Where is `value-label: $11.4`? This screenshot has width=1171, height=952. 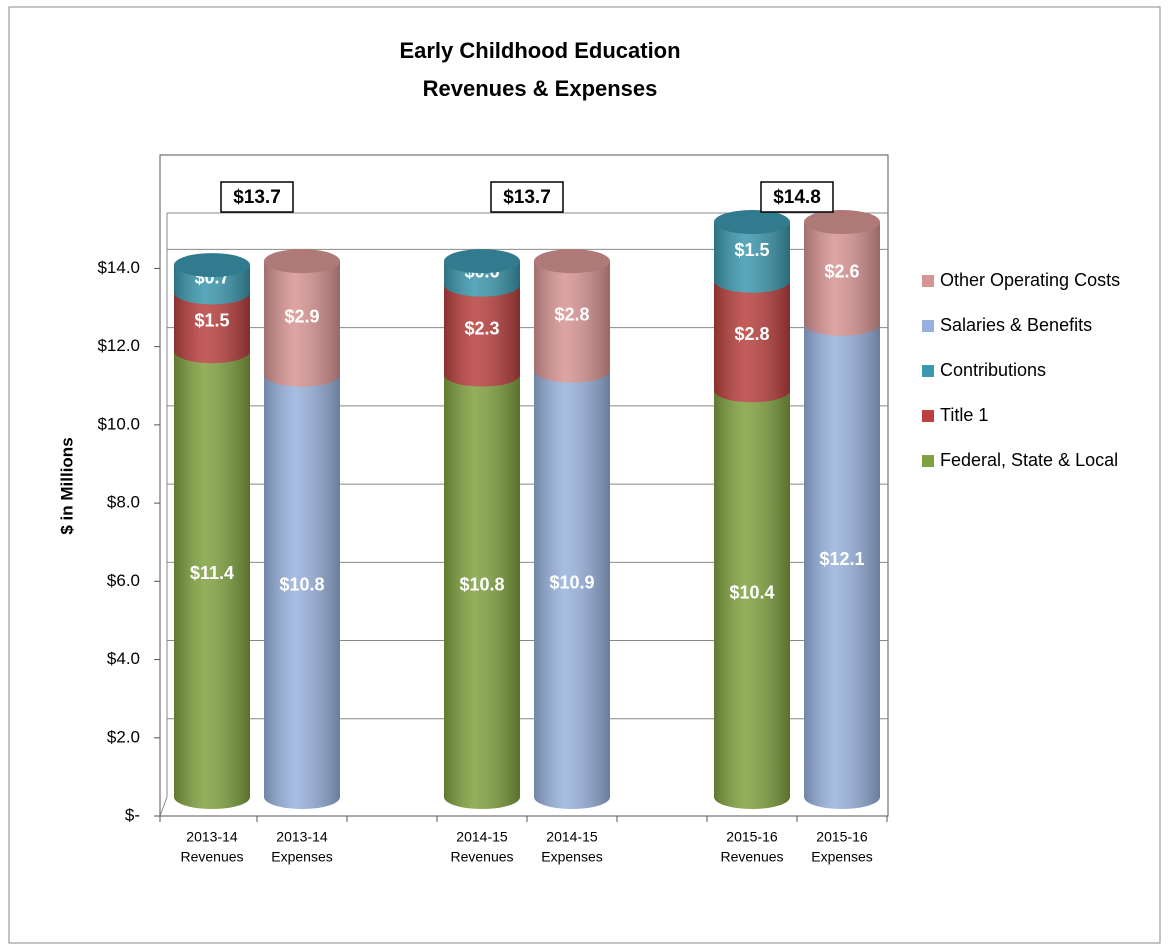
value-label: $11.4 is located at coordinates (212, 573).